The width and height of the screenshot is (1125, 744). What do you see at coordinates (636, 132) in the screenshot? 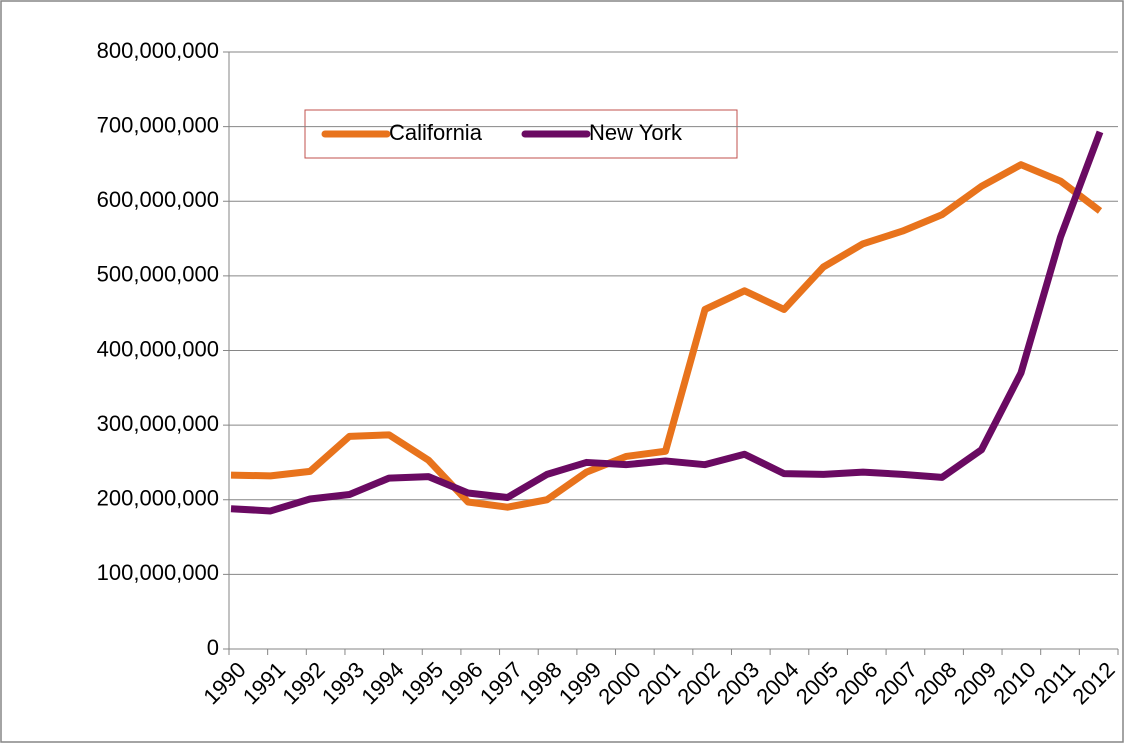
I see `legend-label: New York` at bounding box center [636, 132].